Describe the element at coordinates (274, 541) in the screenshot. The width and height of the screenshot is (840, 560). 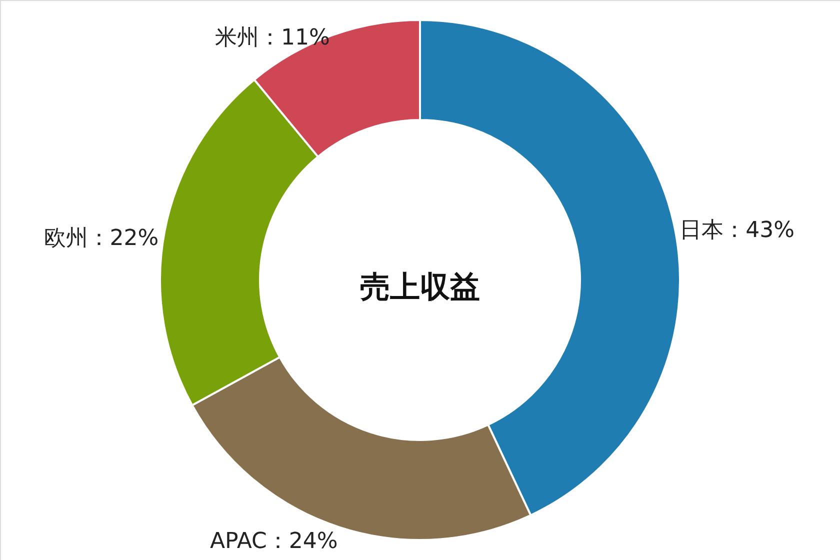
I see `slice-label: APAC：24%` at that location.